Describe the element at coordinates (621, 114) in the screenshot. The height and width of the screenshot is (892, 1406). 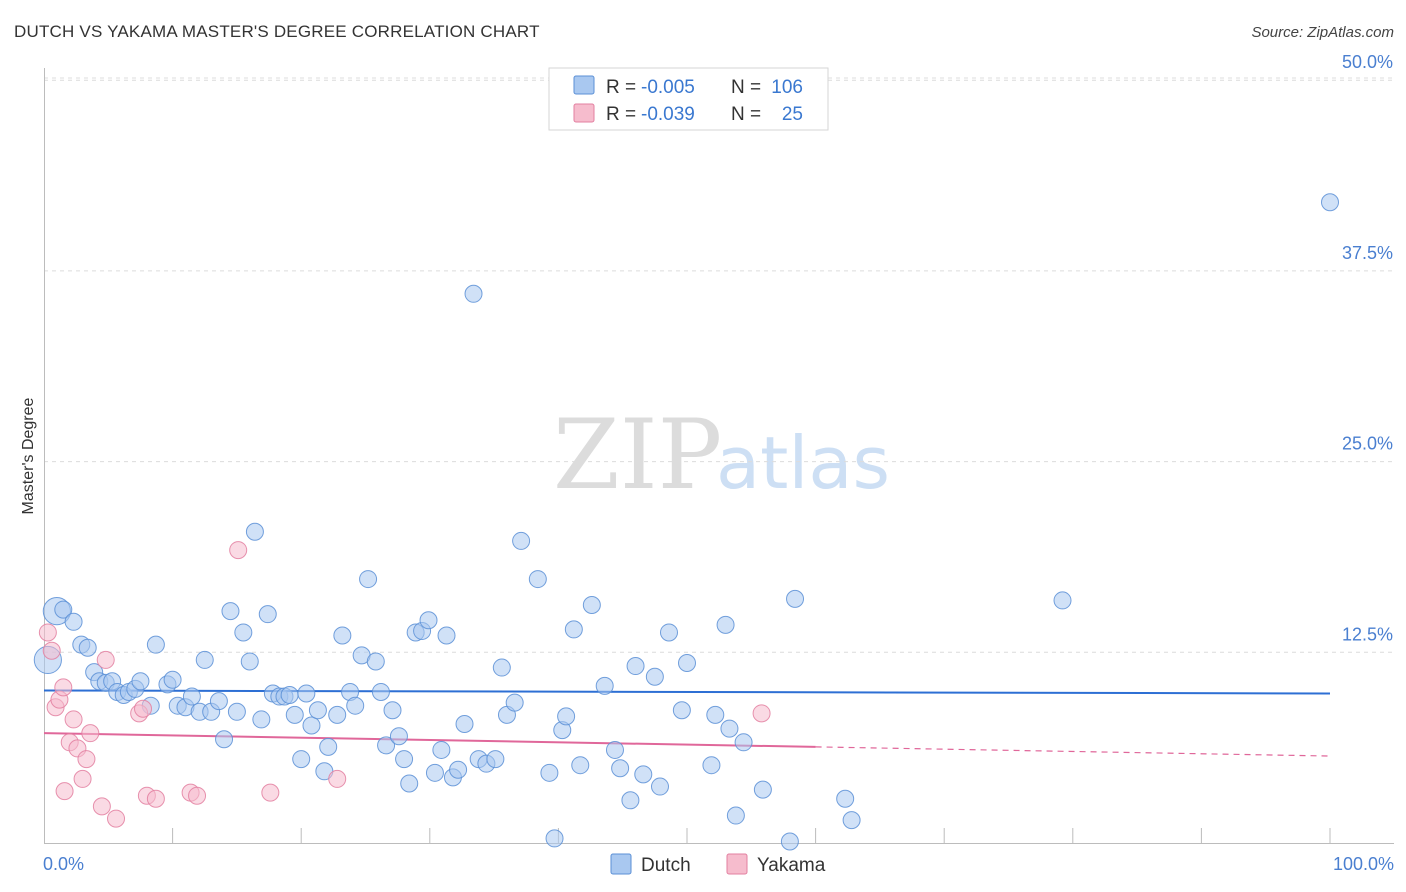
I see `yakama-r-label: R =` at that location.